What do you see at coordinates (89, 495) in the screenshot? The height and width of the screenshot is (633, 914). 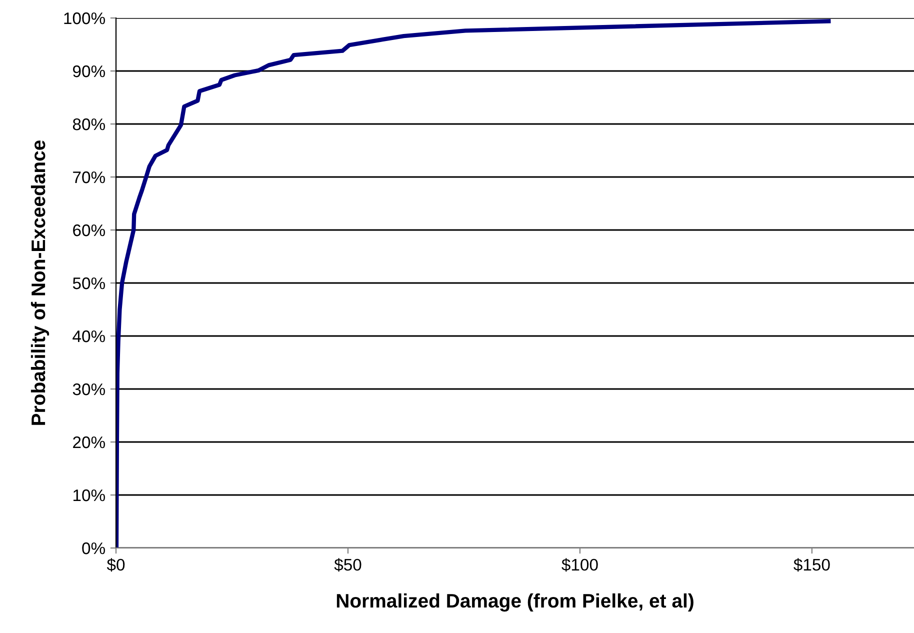 I see `y-tick-label: 10%` at bounding box center [89, 495].